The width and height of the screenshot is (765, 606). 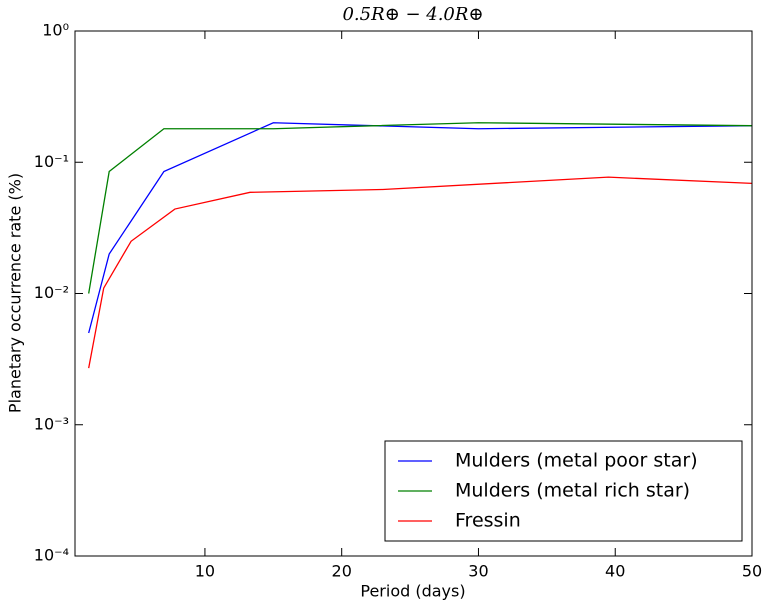 I want to click on y-tick-label: 10⁻², so click(x=51, y=292).